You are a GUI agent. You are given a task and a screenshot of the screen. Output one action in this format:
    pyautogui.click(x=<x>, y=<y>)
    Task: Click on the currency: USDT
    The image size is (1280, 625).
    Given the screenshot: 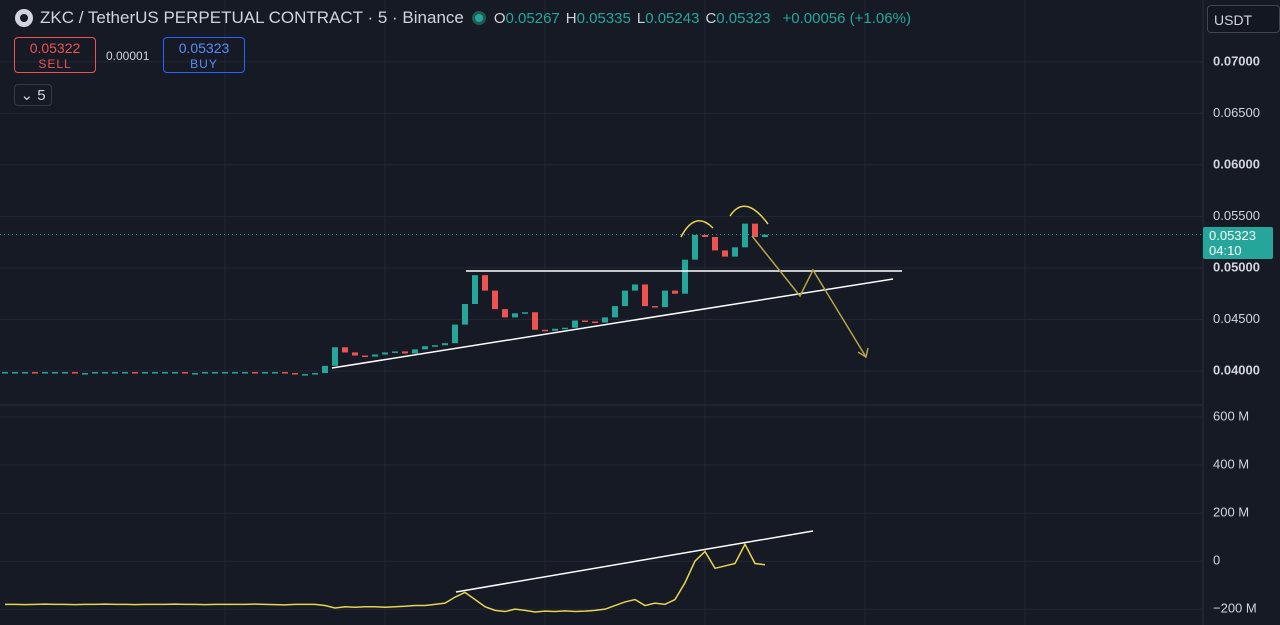 What is the action you would take?
    pyautogui.click(x=1233, y=20)
    